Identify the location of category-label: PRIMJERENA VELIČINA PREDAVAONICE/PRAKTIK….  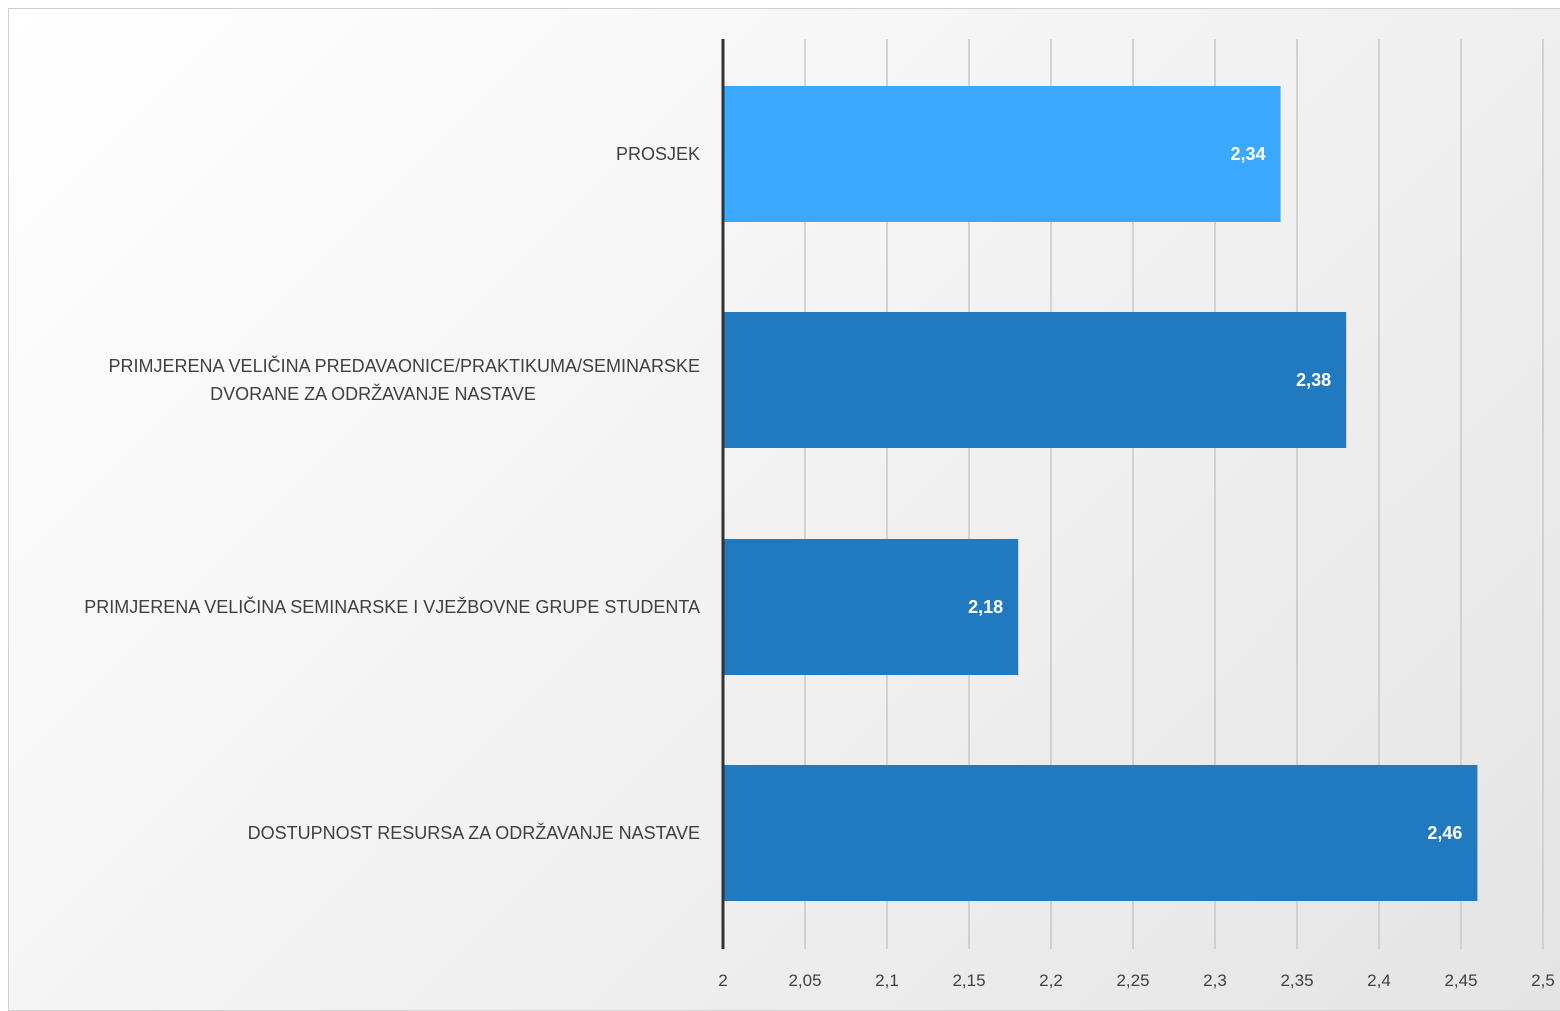
(404, 365).